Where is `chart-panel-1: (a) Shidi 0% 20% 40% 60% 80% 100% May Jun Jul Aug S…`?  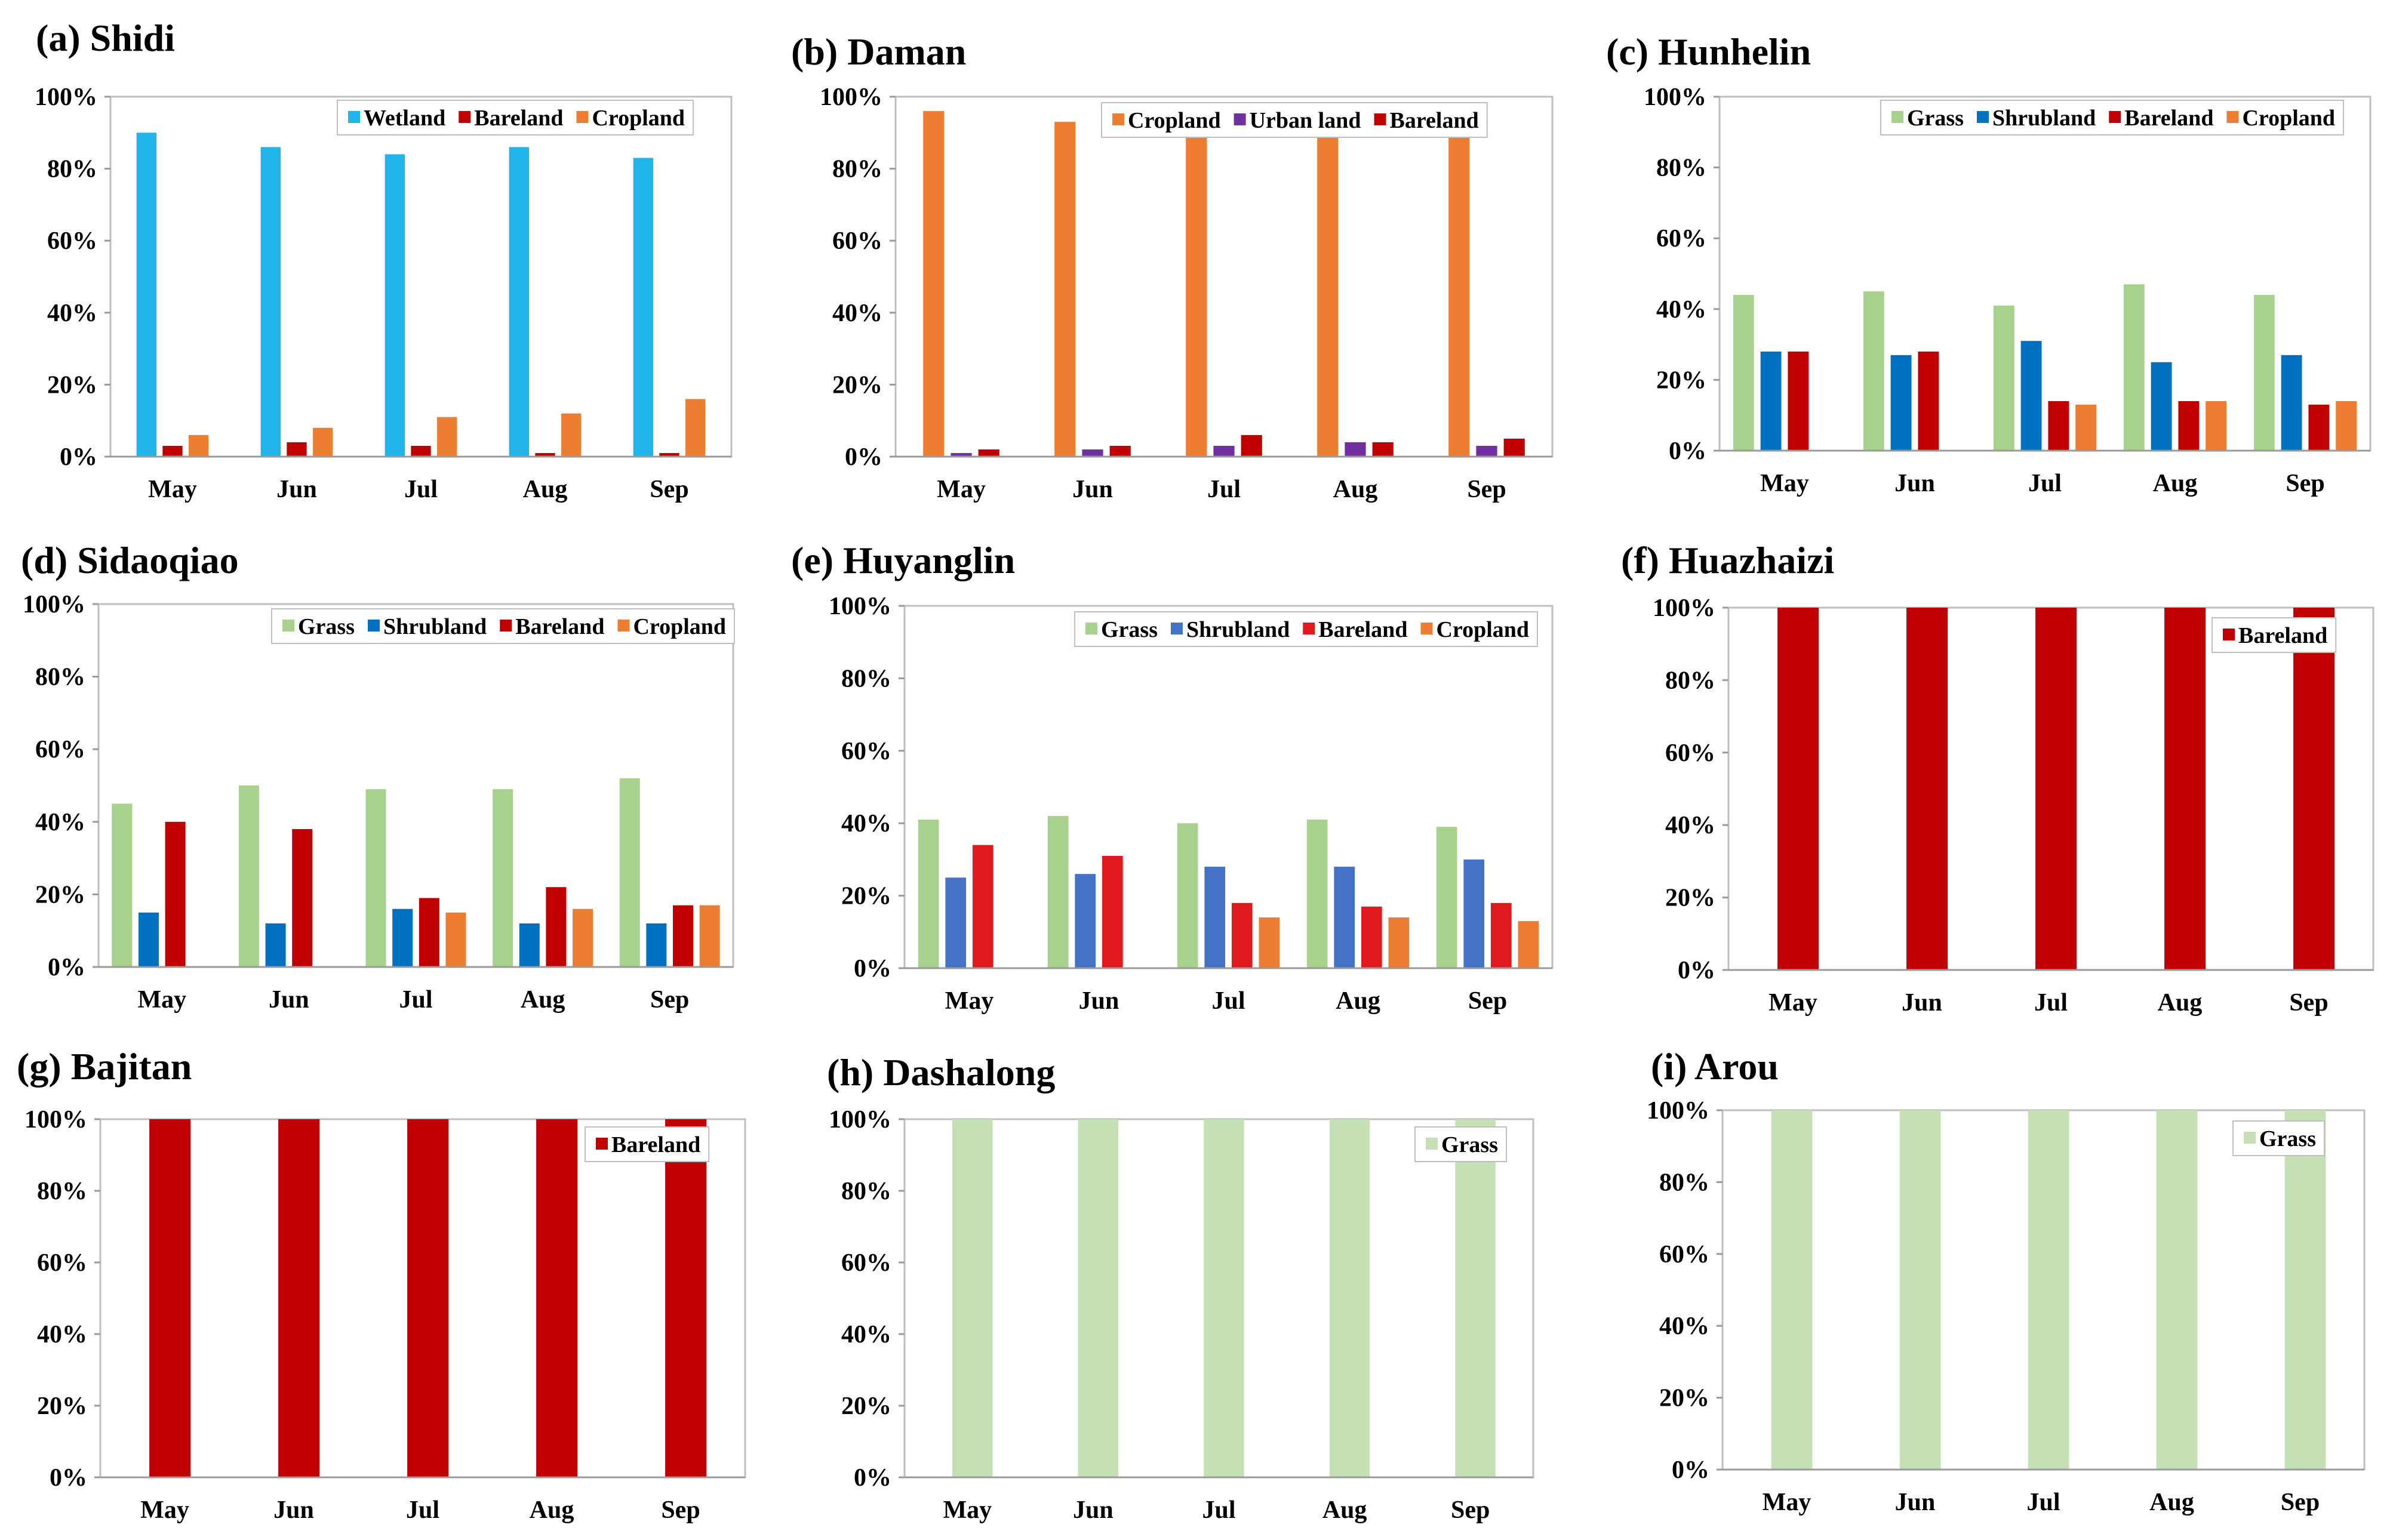 chart-panel-1: (a) Shidi 0% 20% 40% 60% 80% 100% May Jun Jul Aug S… is located at coordinates (384, 260).